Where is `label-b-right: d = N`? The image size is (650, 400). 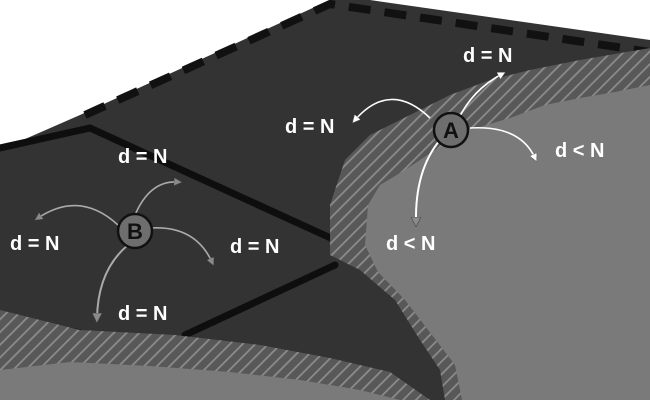
label-b-right: d = N is located at coordinates (254, 247).